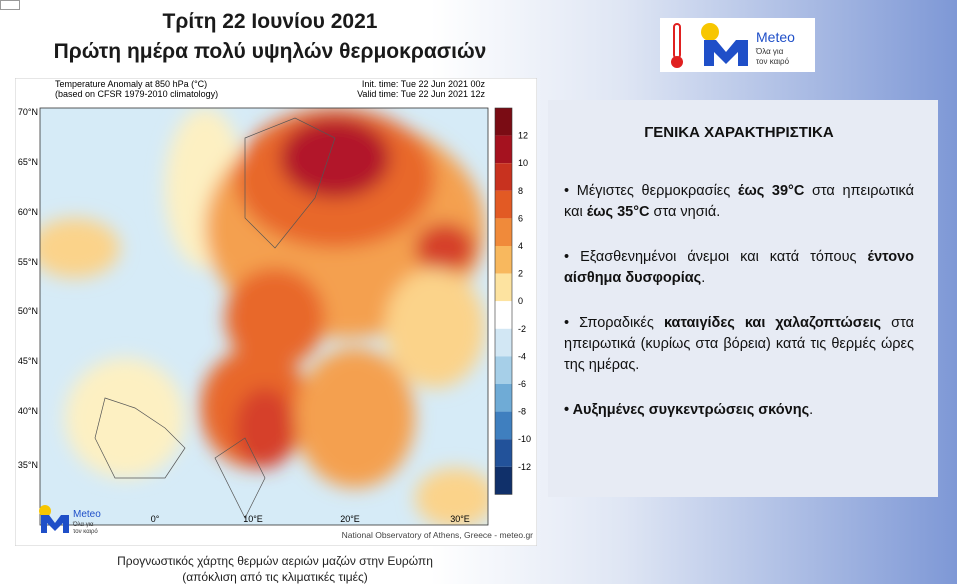 The height and width of the screenshot is (584, 957). I want to click on colorbar-label: -8, so click(522, 412).